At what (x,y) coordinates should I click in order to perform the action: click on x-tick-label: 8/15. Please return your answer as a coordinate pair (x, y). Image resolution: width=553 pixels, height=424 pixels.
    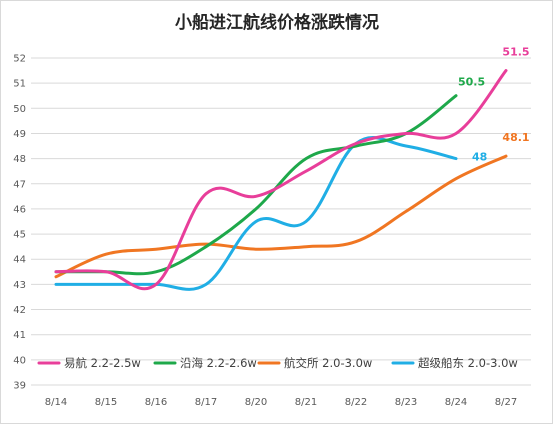
    Looking at the image, I should click on (106, 402).